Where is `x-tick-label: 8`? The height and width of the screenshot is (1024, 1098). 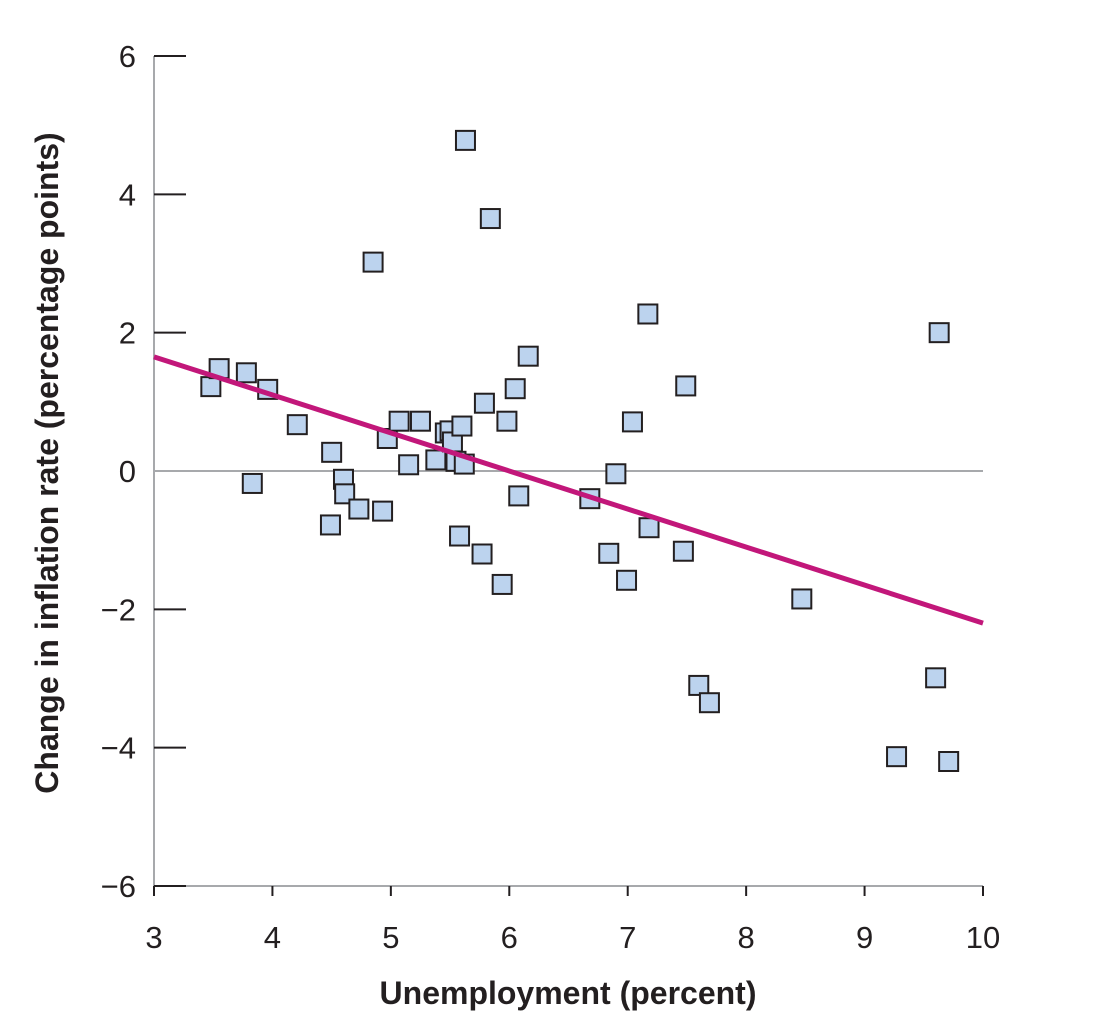 x-tick-label: 8 is located at coordinates (746, 937).